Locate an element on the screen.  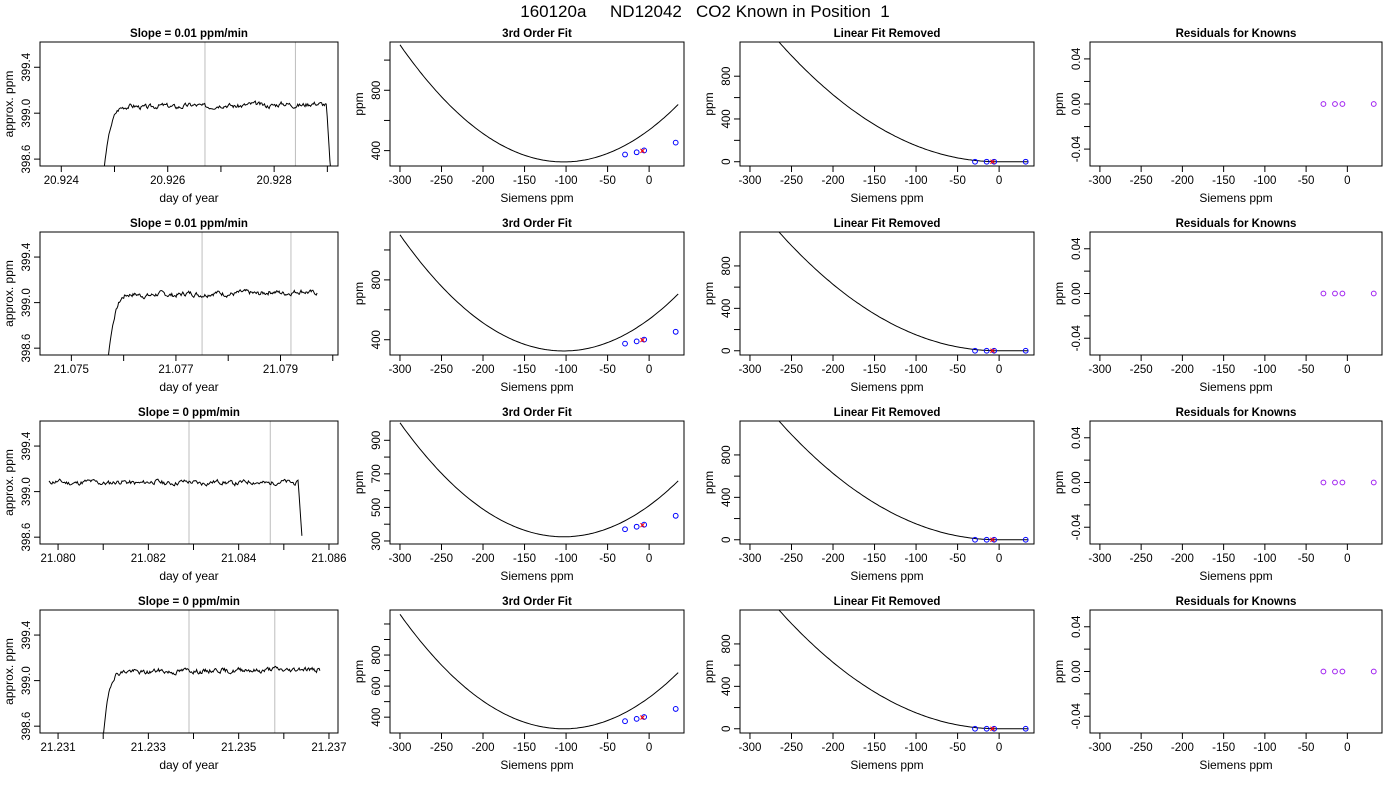
y-tick-label: 300 is located at coordinates (377, 540).